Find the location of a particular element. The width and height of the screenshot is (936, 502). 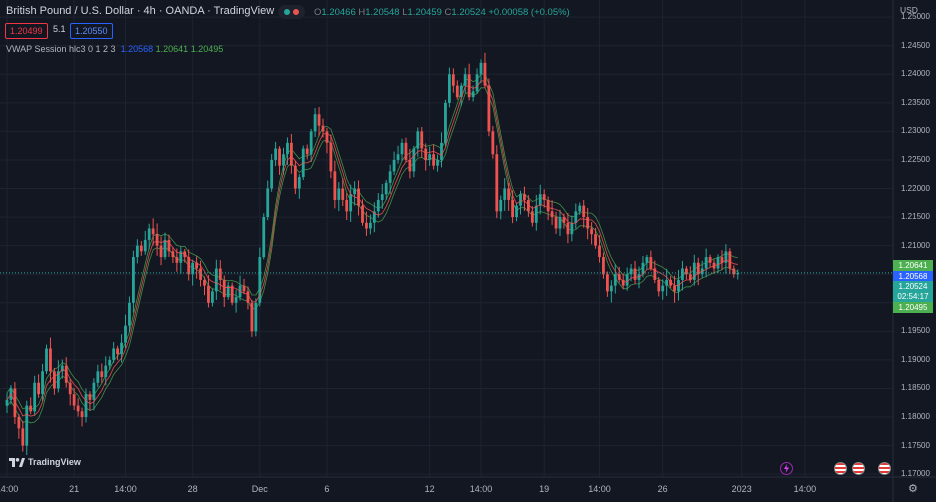

lightning-event-icon is located at coordinates (786, 468).